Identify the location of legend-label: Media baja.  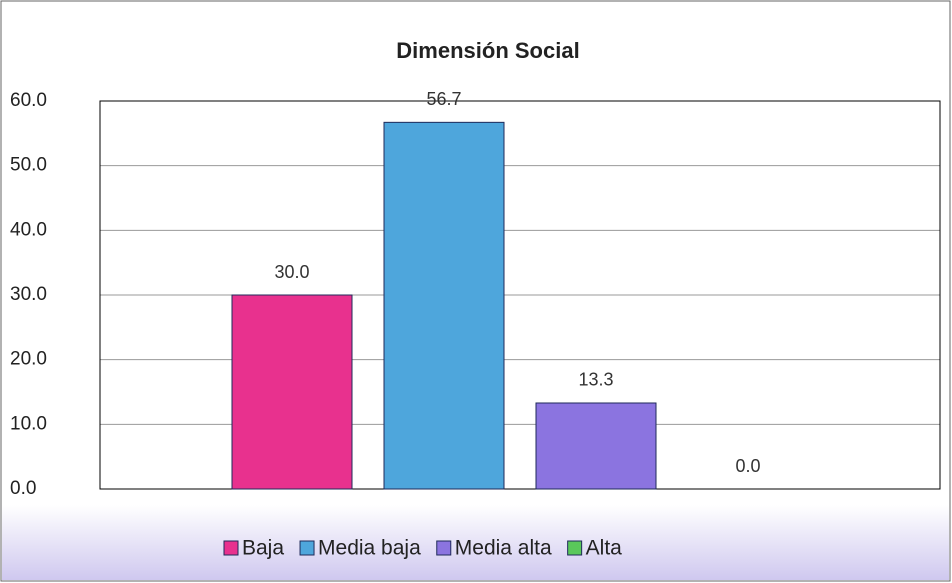
(369, 548).